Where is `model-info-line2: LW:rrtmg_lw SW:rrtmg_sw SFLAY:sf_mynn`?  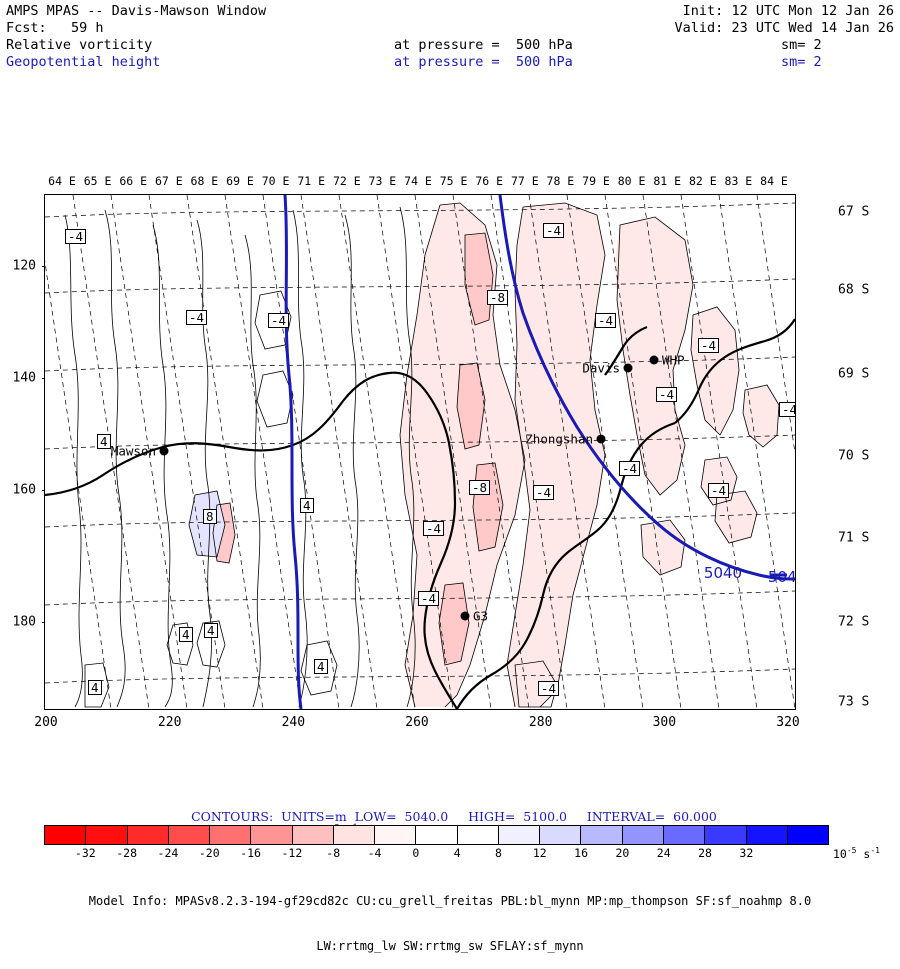 model-info-line2: LW:rrtmg_lw SW:rrtmg_sw SFLAY:sf_mynn is located at coordinates (450, 946).